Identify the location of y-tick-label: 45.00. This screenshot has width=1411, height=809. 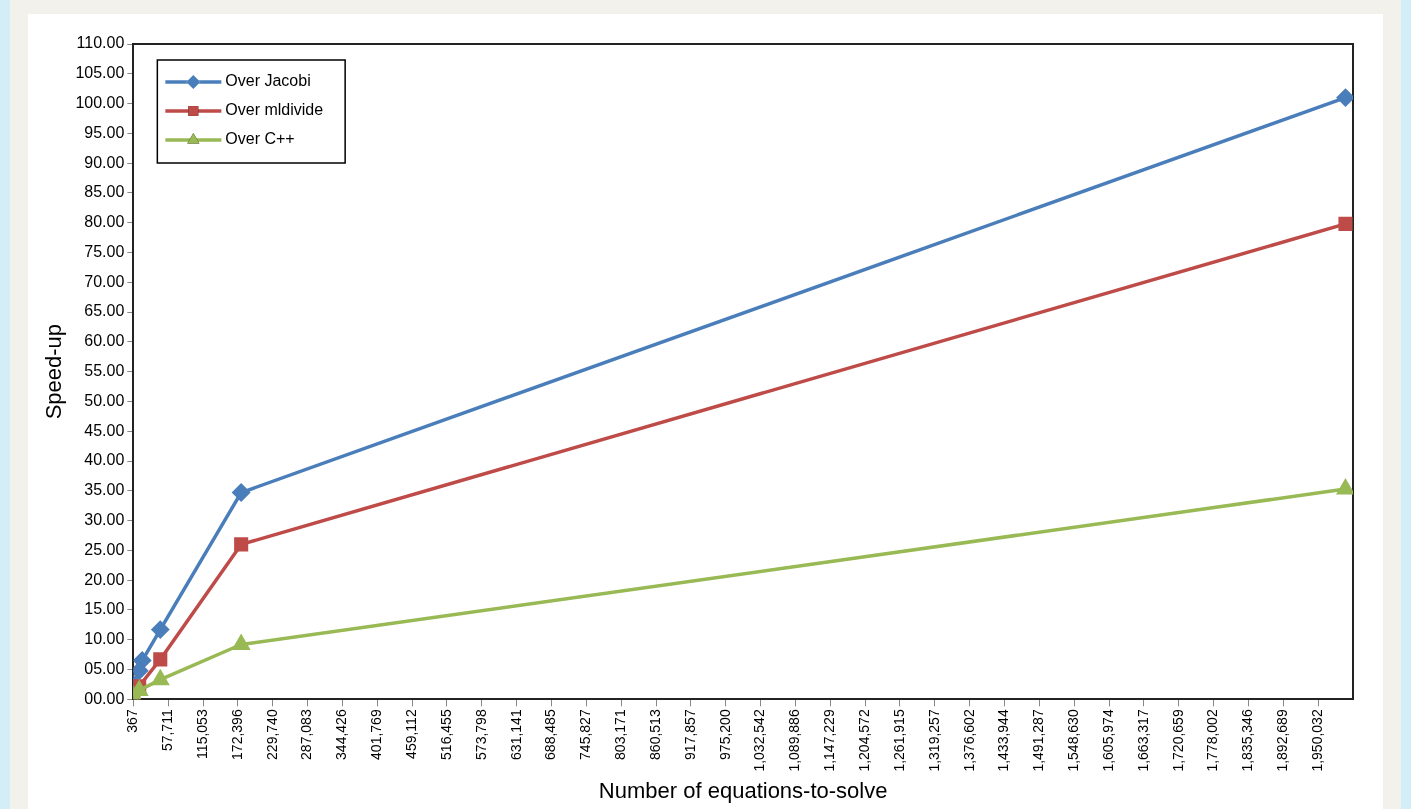
(104, 430).